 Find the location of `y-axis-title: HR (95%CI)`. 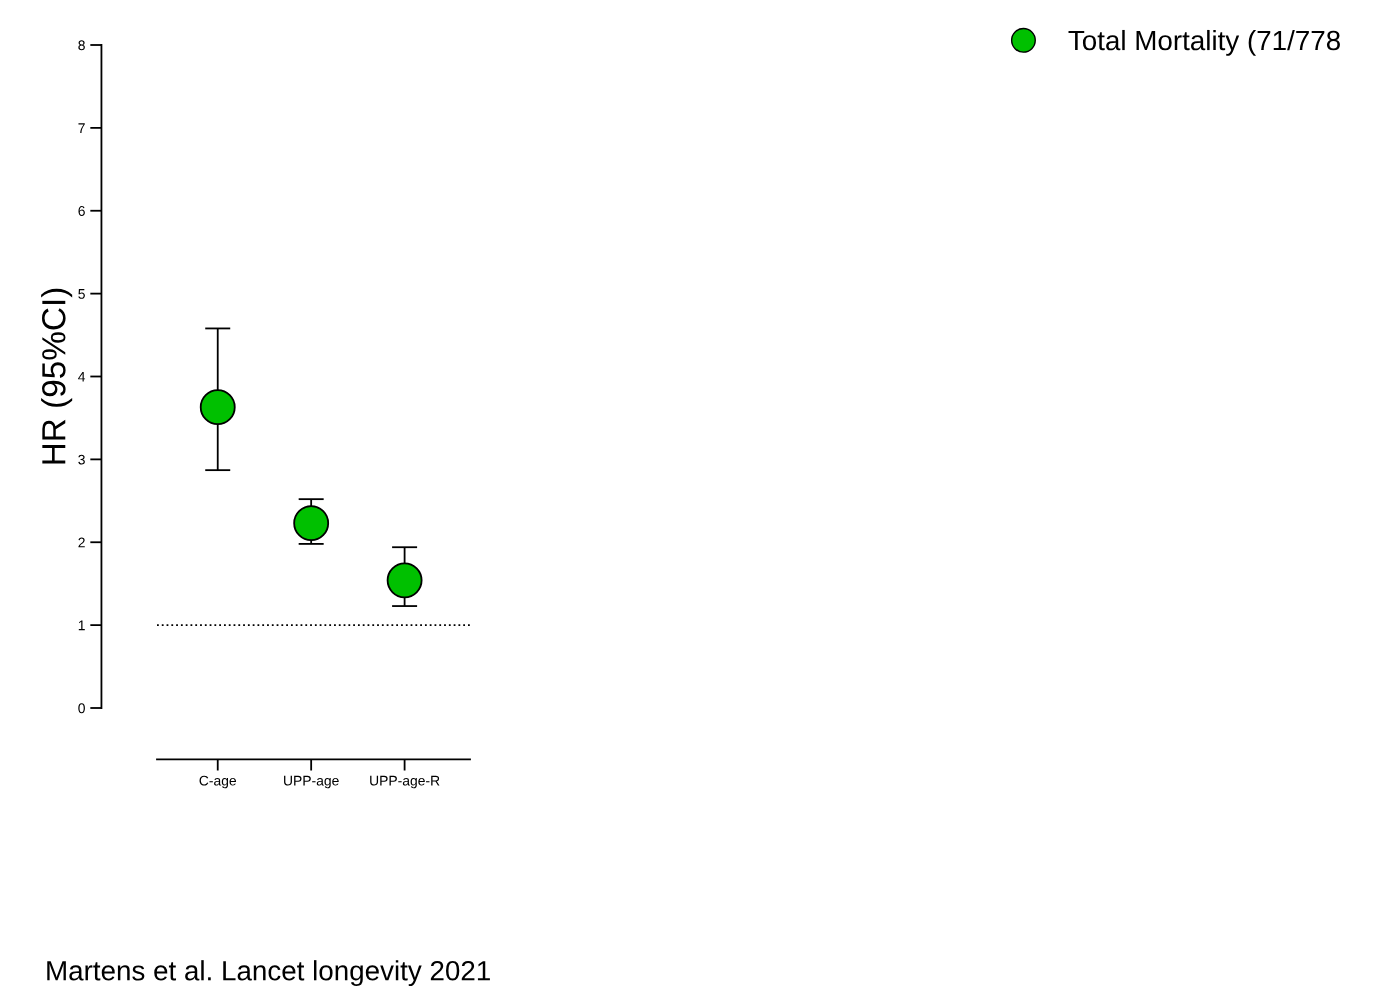

y-axis-title: HR (95%CI) is located at coordinates (57, 376).